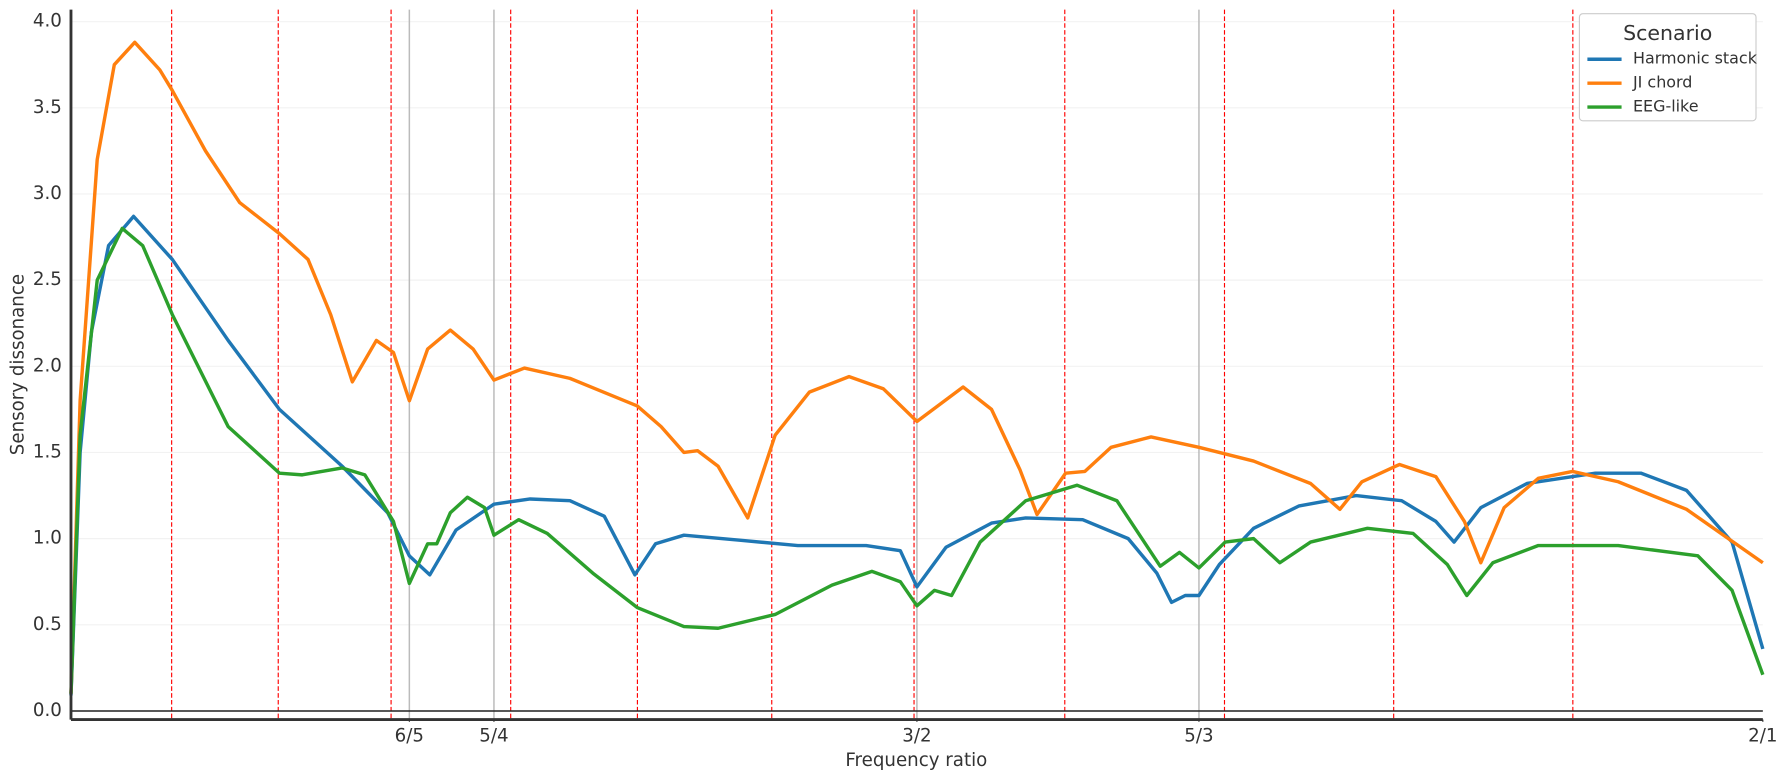 The height and width of the screenshot is (777, 1778). What do you see at coordinates (916, 736) in the screenshot?
I see `x-tick-label: 3/2` at bounding box center [916, 736].